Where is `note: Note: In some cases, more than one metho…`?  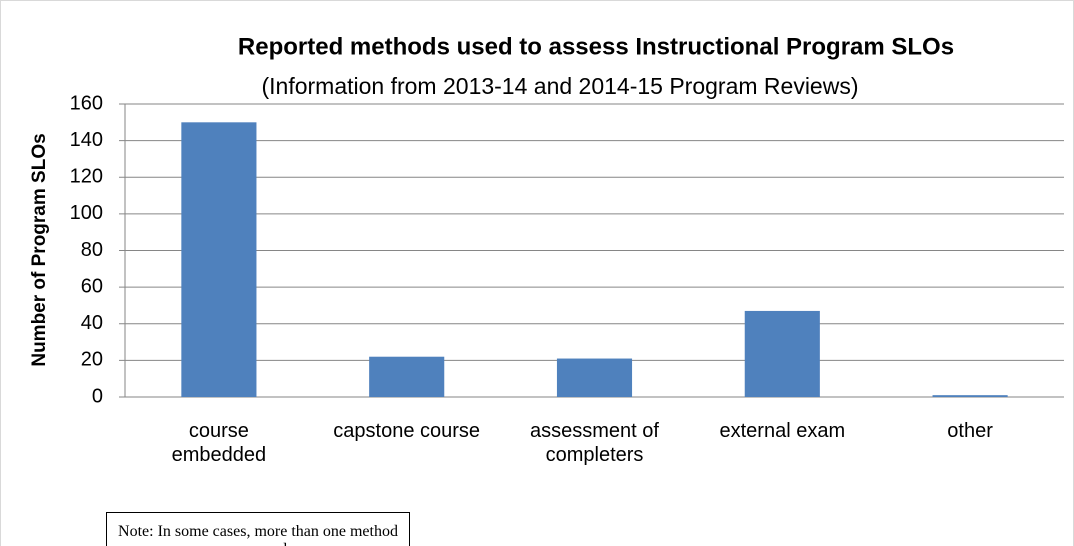 note: Note: In some cases, more than one metho… is located at coordinates (258, 529).